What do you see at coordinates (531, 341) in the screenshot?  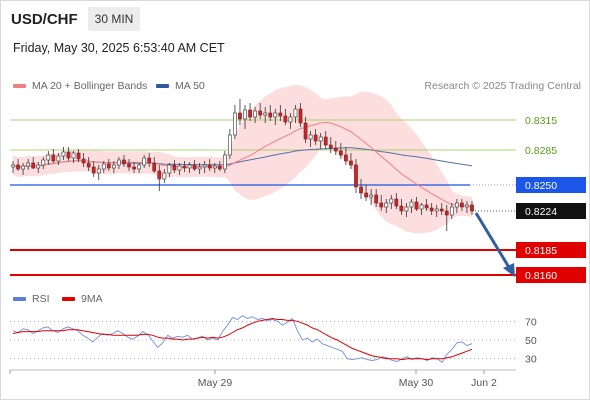 I see `rsi-tick-50: 50` at bounding box center [531, 341].